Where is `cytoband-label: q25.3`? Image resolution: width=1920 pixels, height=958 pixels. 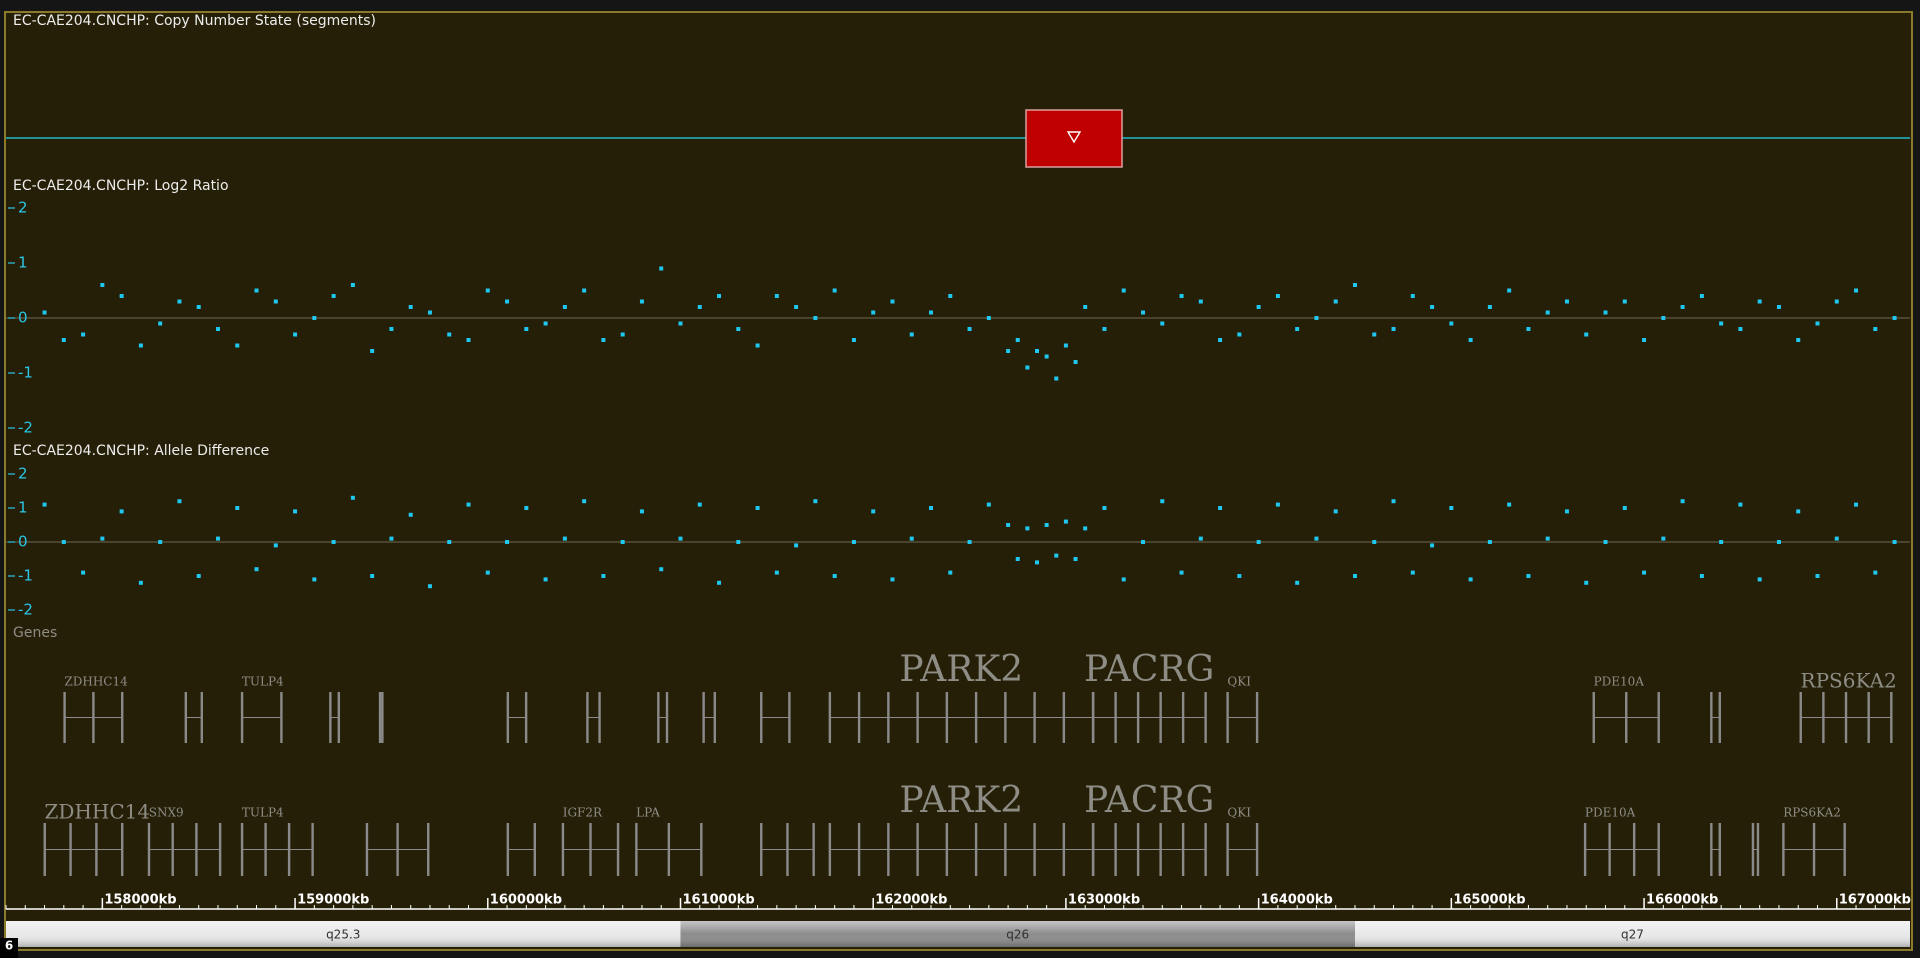 cytoband-label: q25.3 is located at coordinates (343, 935).